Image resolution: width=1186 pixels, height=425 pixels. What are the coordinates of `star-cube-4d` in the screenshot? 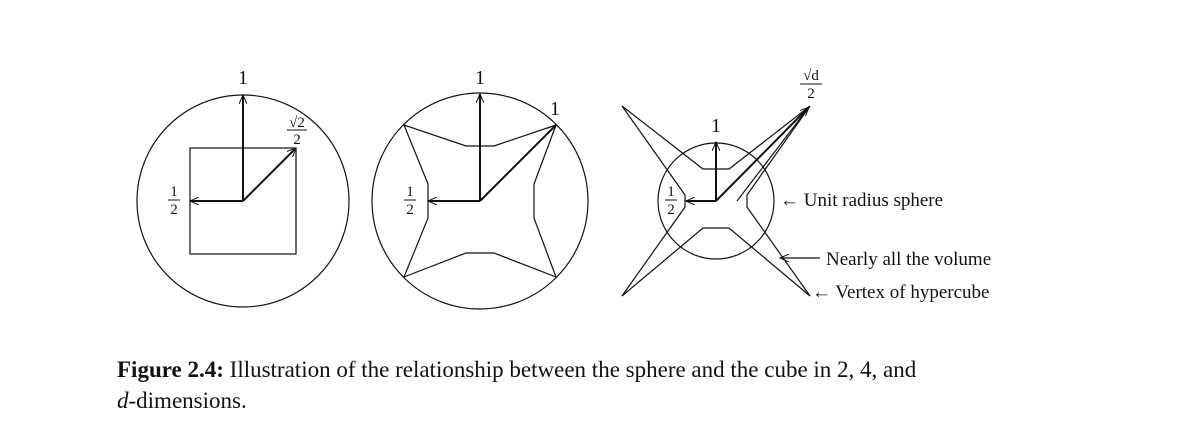 It's located at (480, 201).